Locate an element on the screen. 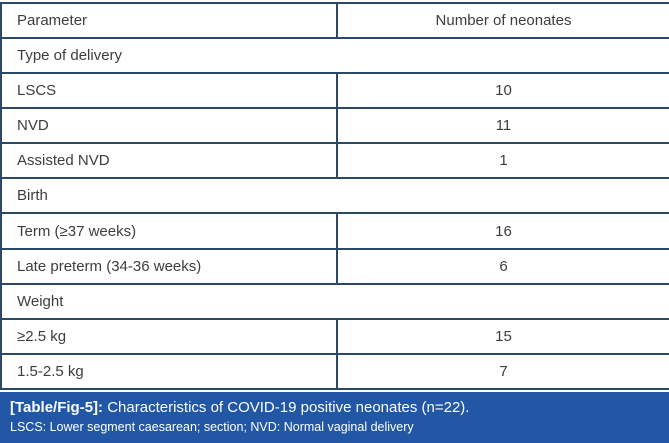 The image size is (669, 443). section-title-weight: Weight is located at coordinates (334, 301).